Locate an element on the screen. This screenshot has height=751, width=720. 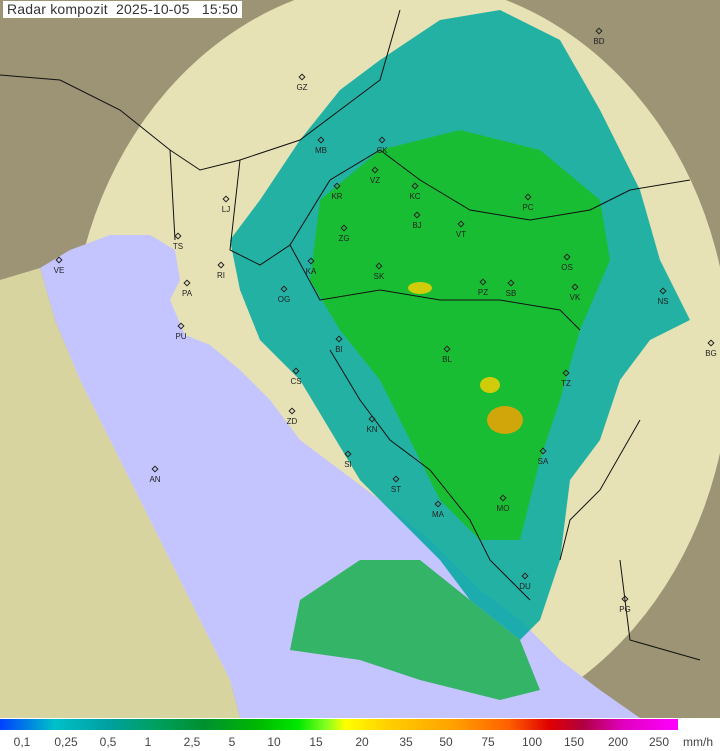
scale-tick: 50 is located at coordinates (446, 742).